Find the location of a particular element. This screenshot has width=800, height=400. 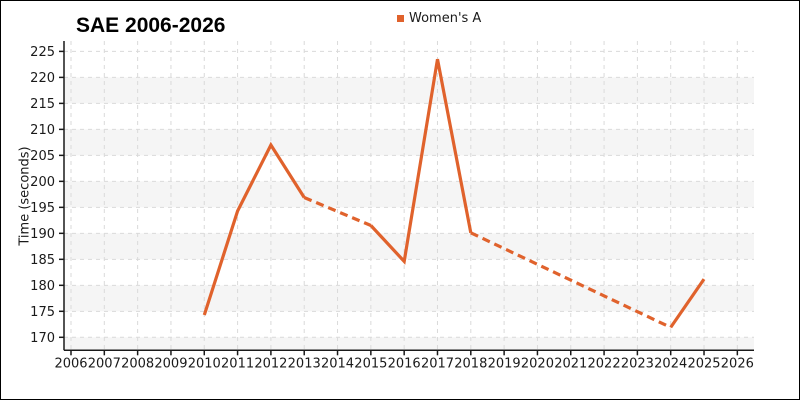

x-tick-label: 2011 is located at coordinates (237, 363).